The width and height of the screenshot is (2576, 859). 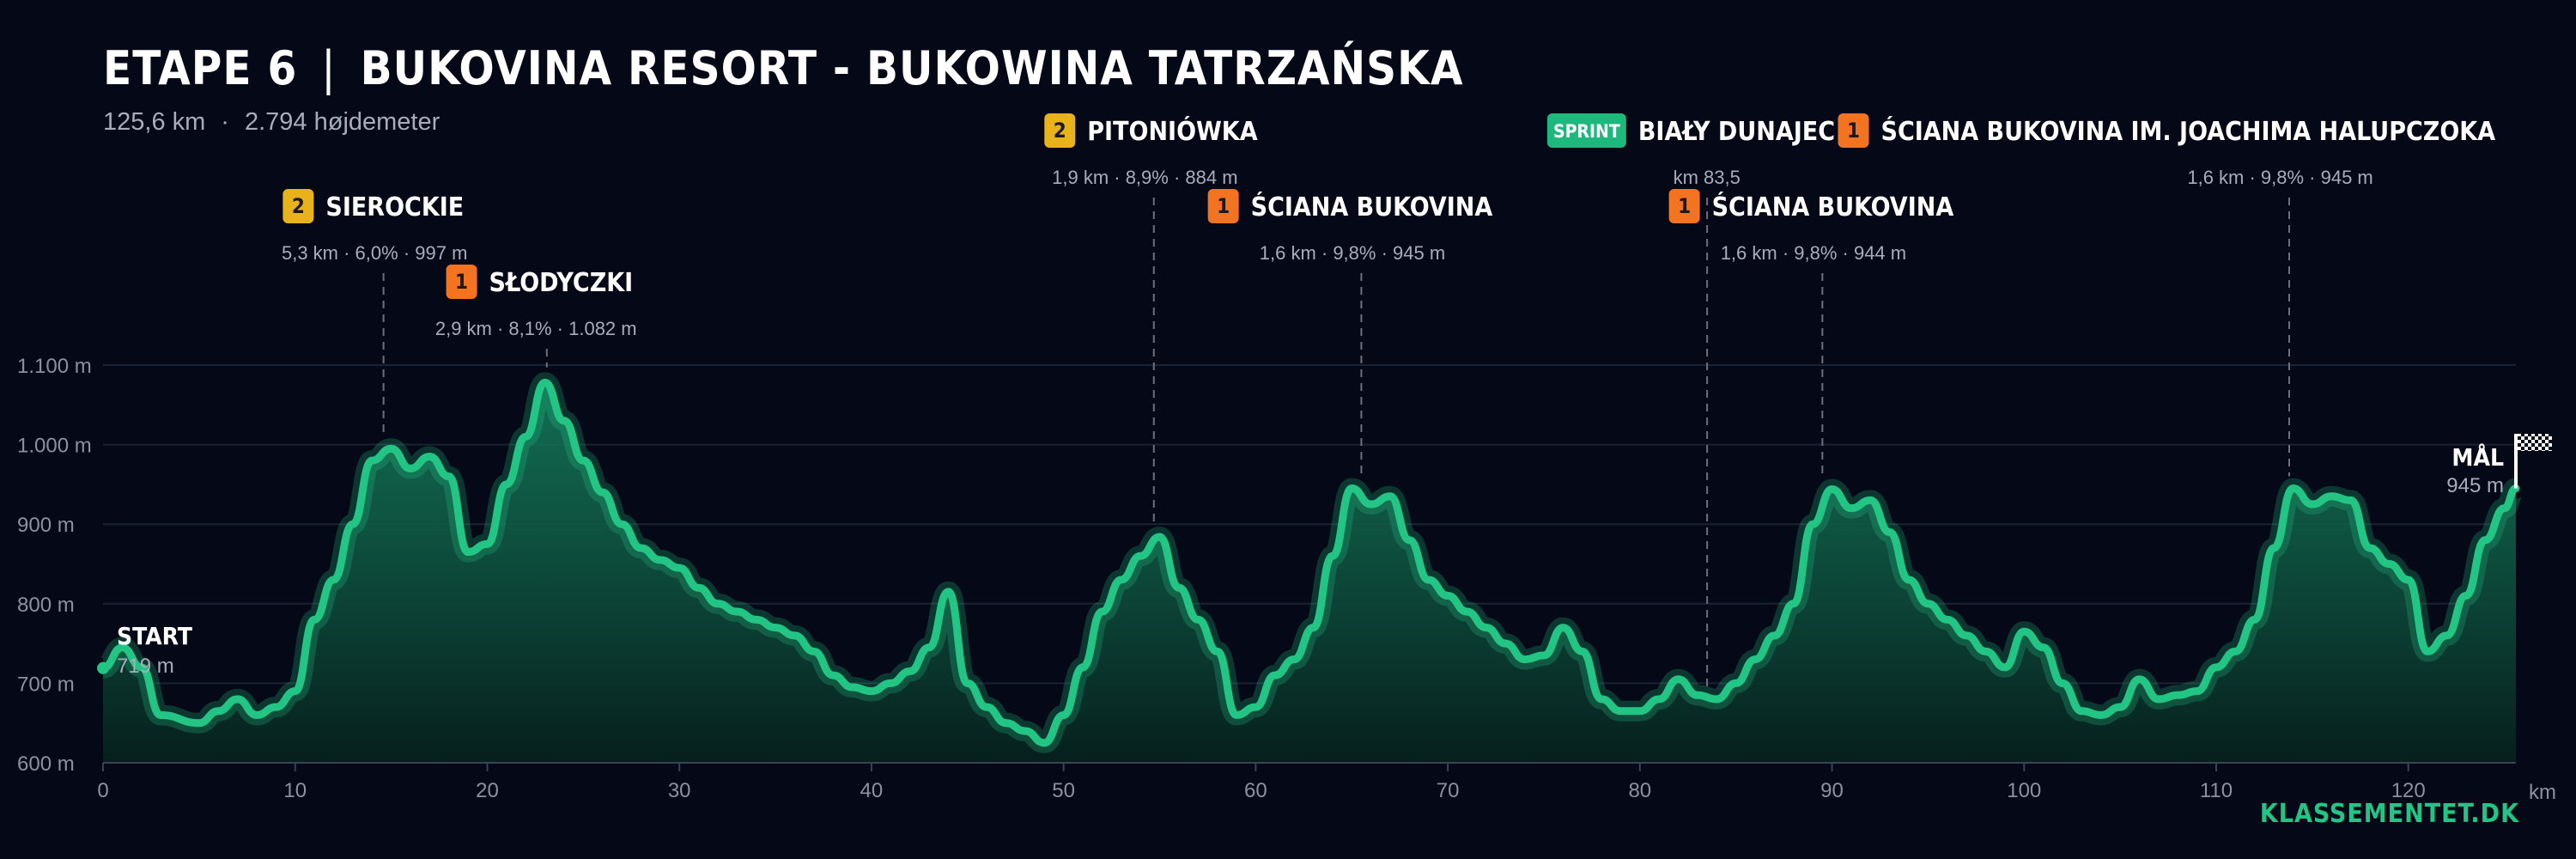 I want to click on x-tick-label: 10, so click(x=295, y=791).